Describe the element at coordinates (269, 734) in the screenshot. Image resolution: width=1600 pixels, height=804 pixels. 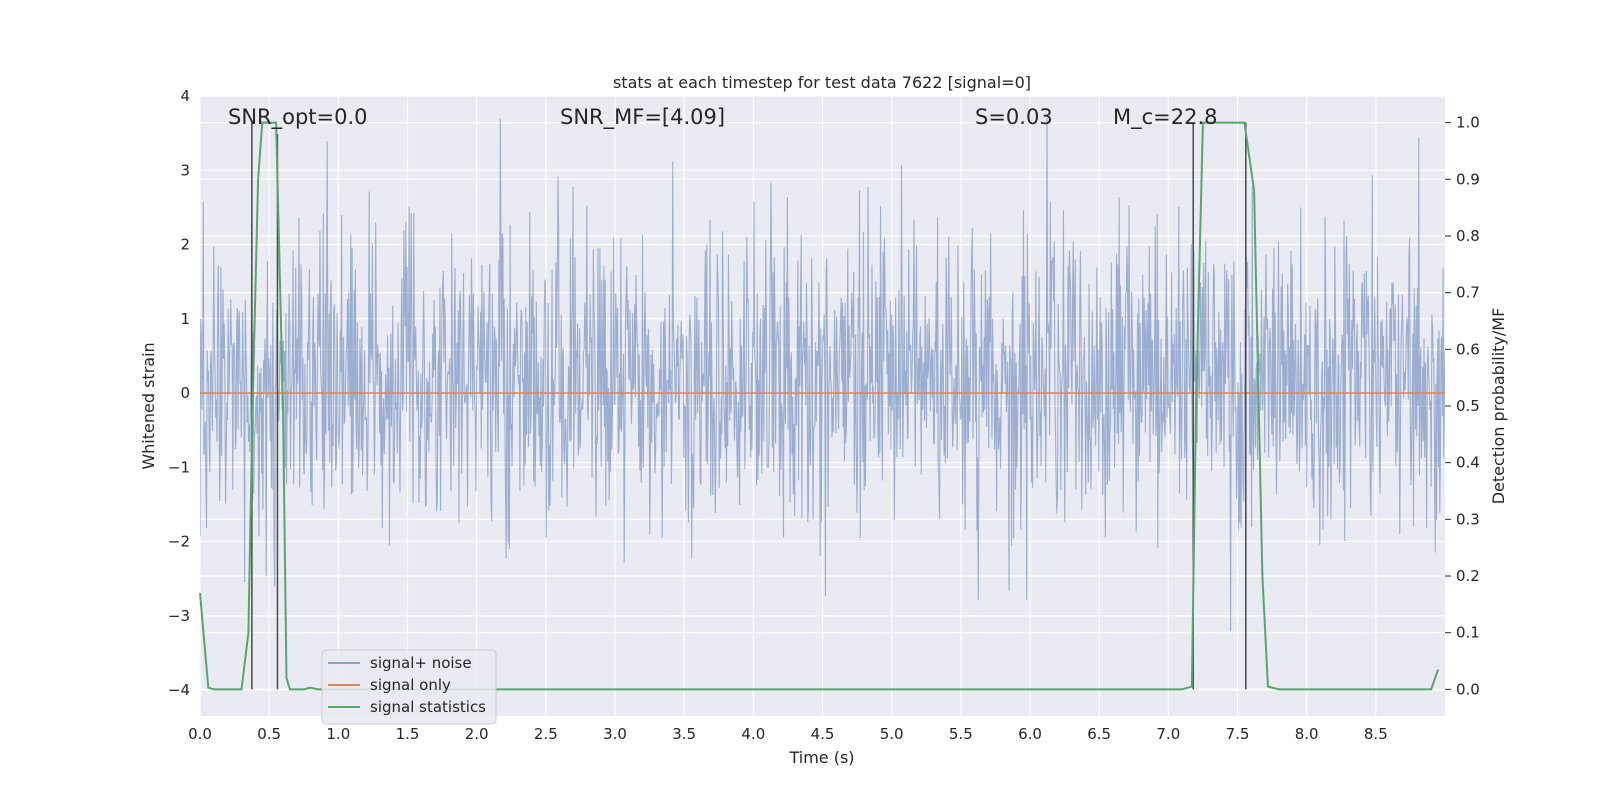
I see `x-tick-label: 0.5` at that location.